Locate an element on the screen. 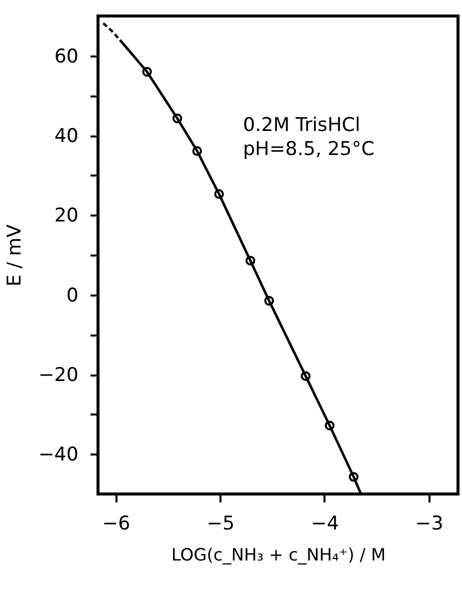 The image size is (462, 594). y-tick-label: 0 is located at coordinates (72, 295).